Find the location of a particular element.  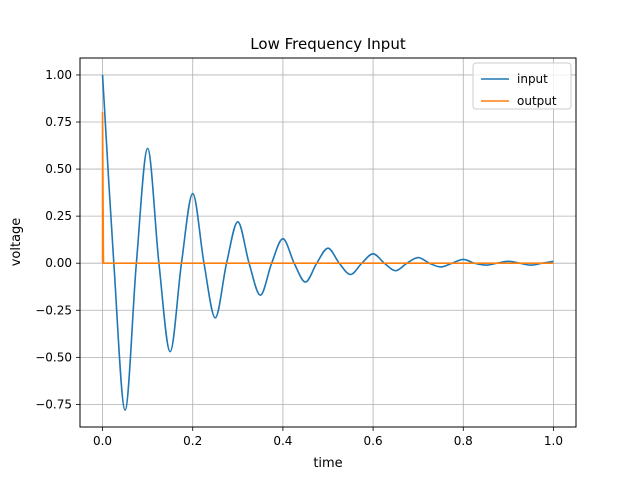

y-tick-label: 1.00 is located at coordinates (58, 75).